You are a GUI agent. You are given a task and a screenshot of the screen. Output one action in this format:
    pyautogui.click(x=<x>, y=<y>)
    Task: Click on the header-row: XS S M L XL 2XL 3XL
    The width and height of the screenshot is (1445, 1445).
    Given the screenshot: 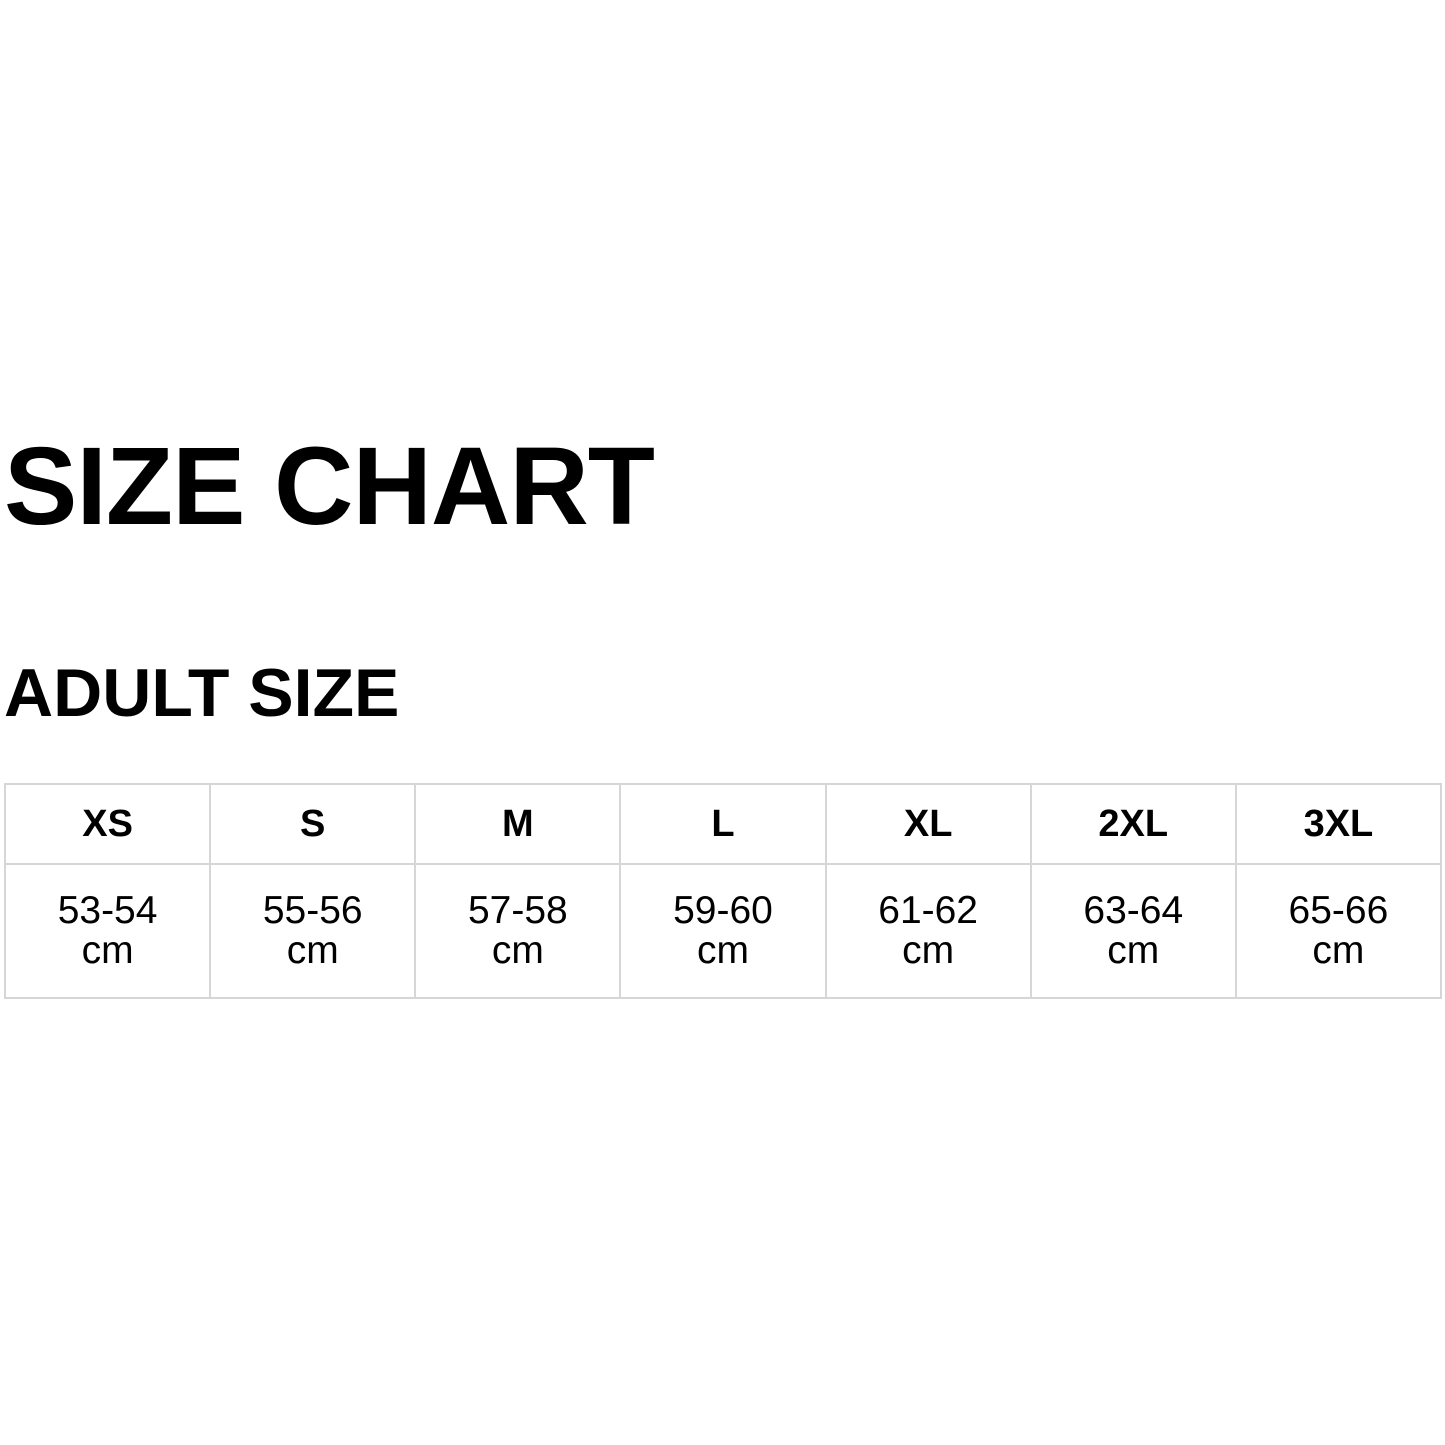 What is the action you would take?
    pyautogui.click(x=723, y=824)
    